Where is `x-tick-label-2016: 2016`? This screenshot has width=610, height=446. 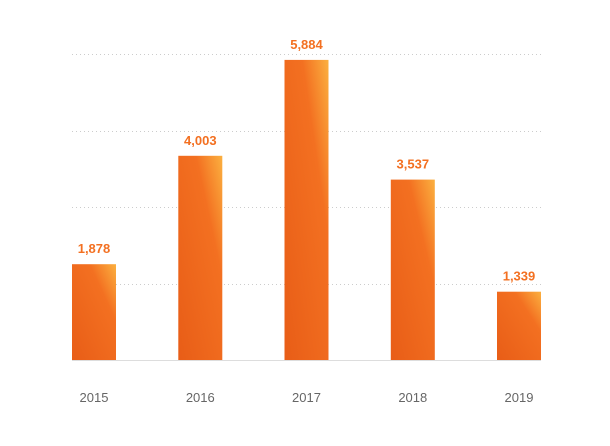 x-tick-label-2016: 2016 is located at coordinates (200, 397).